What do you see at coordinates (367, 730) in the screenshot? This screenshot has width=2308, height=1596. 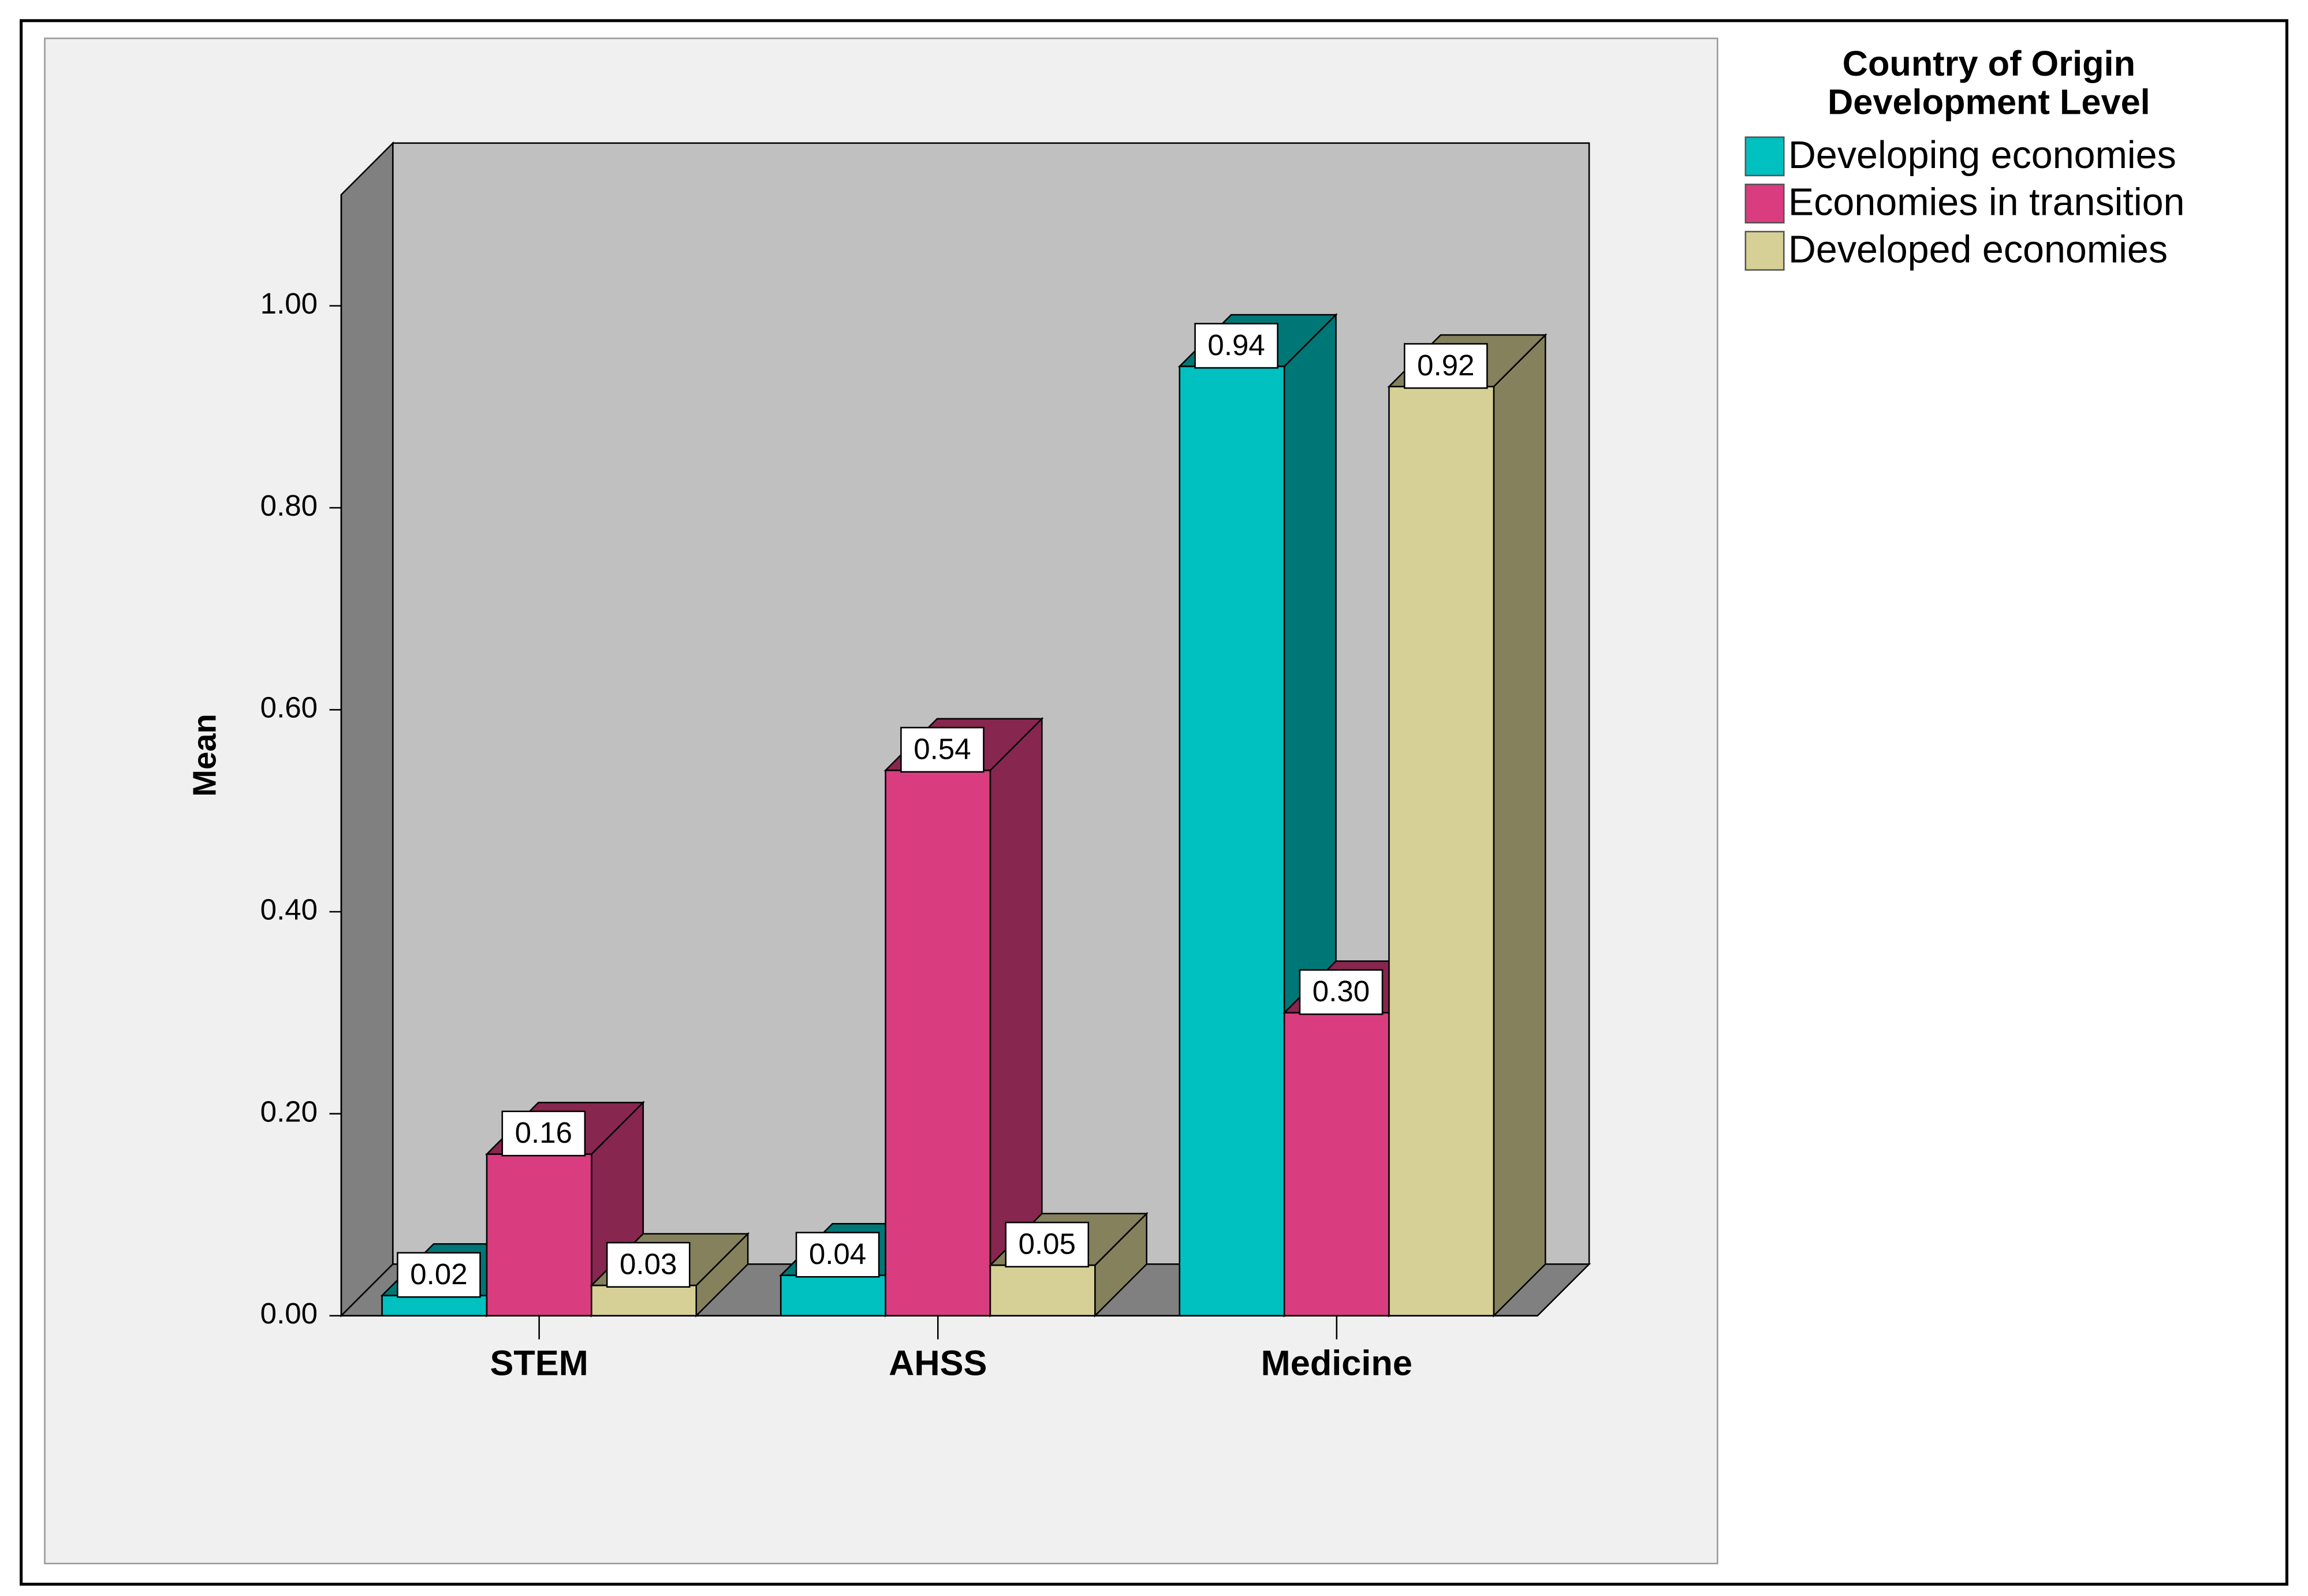 I see `side-wall` at bounding box center [367, 730].